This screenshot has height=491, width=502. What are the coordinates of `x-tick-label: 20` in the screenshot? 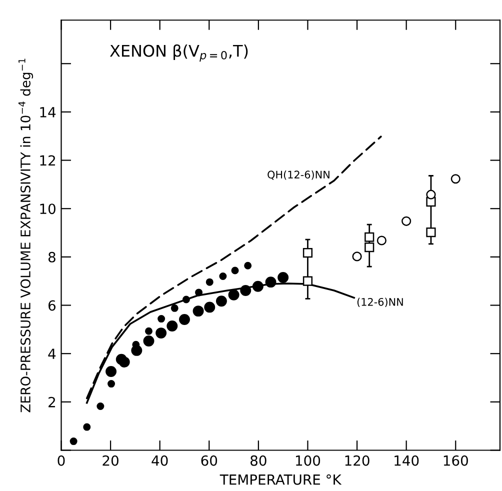 It's located at (110, 460).